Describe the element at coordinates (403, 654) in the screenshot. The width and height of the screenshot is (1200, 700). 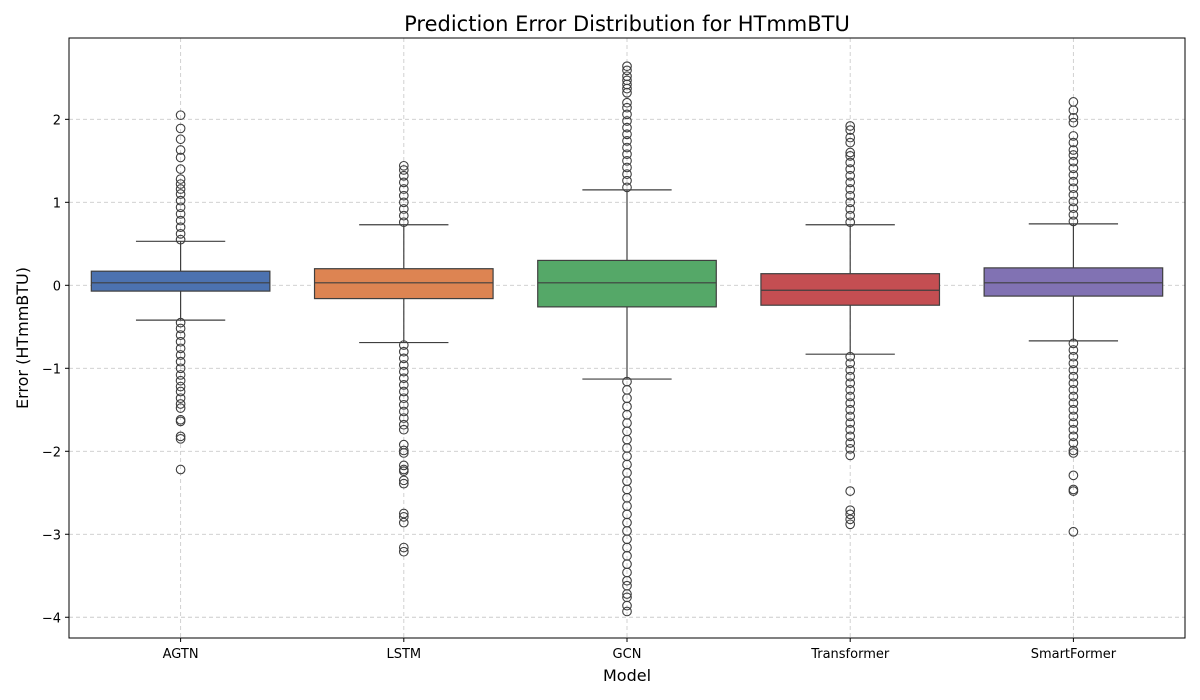
I see `x-tick-label: LSTM` at that location.